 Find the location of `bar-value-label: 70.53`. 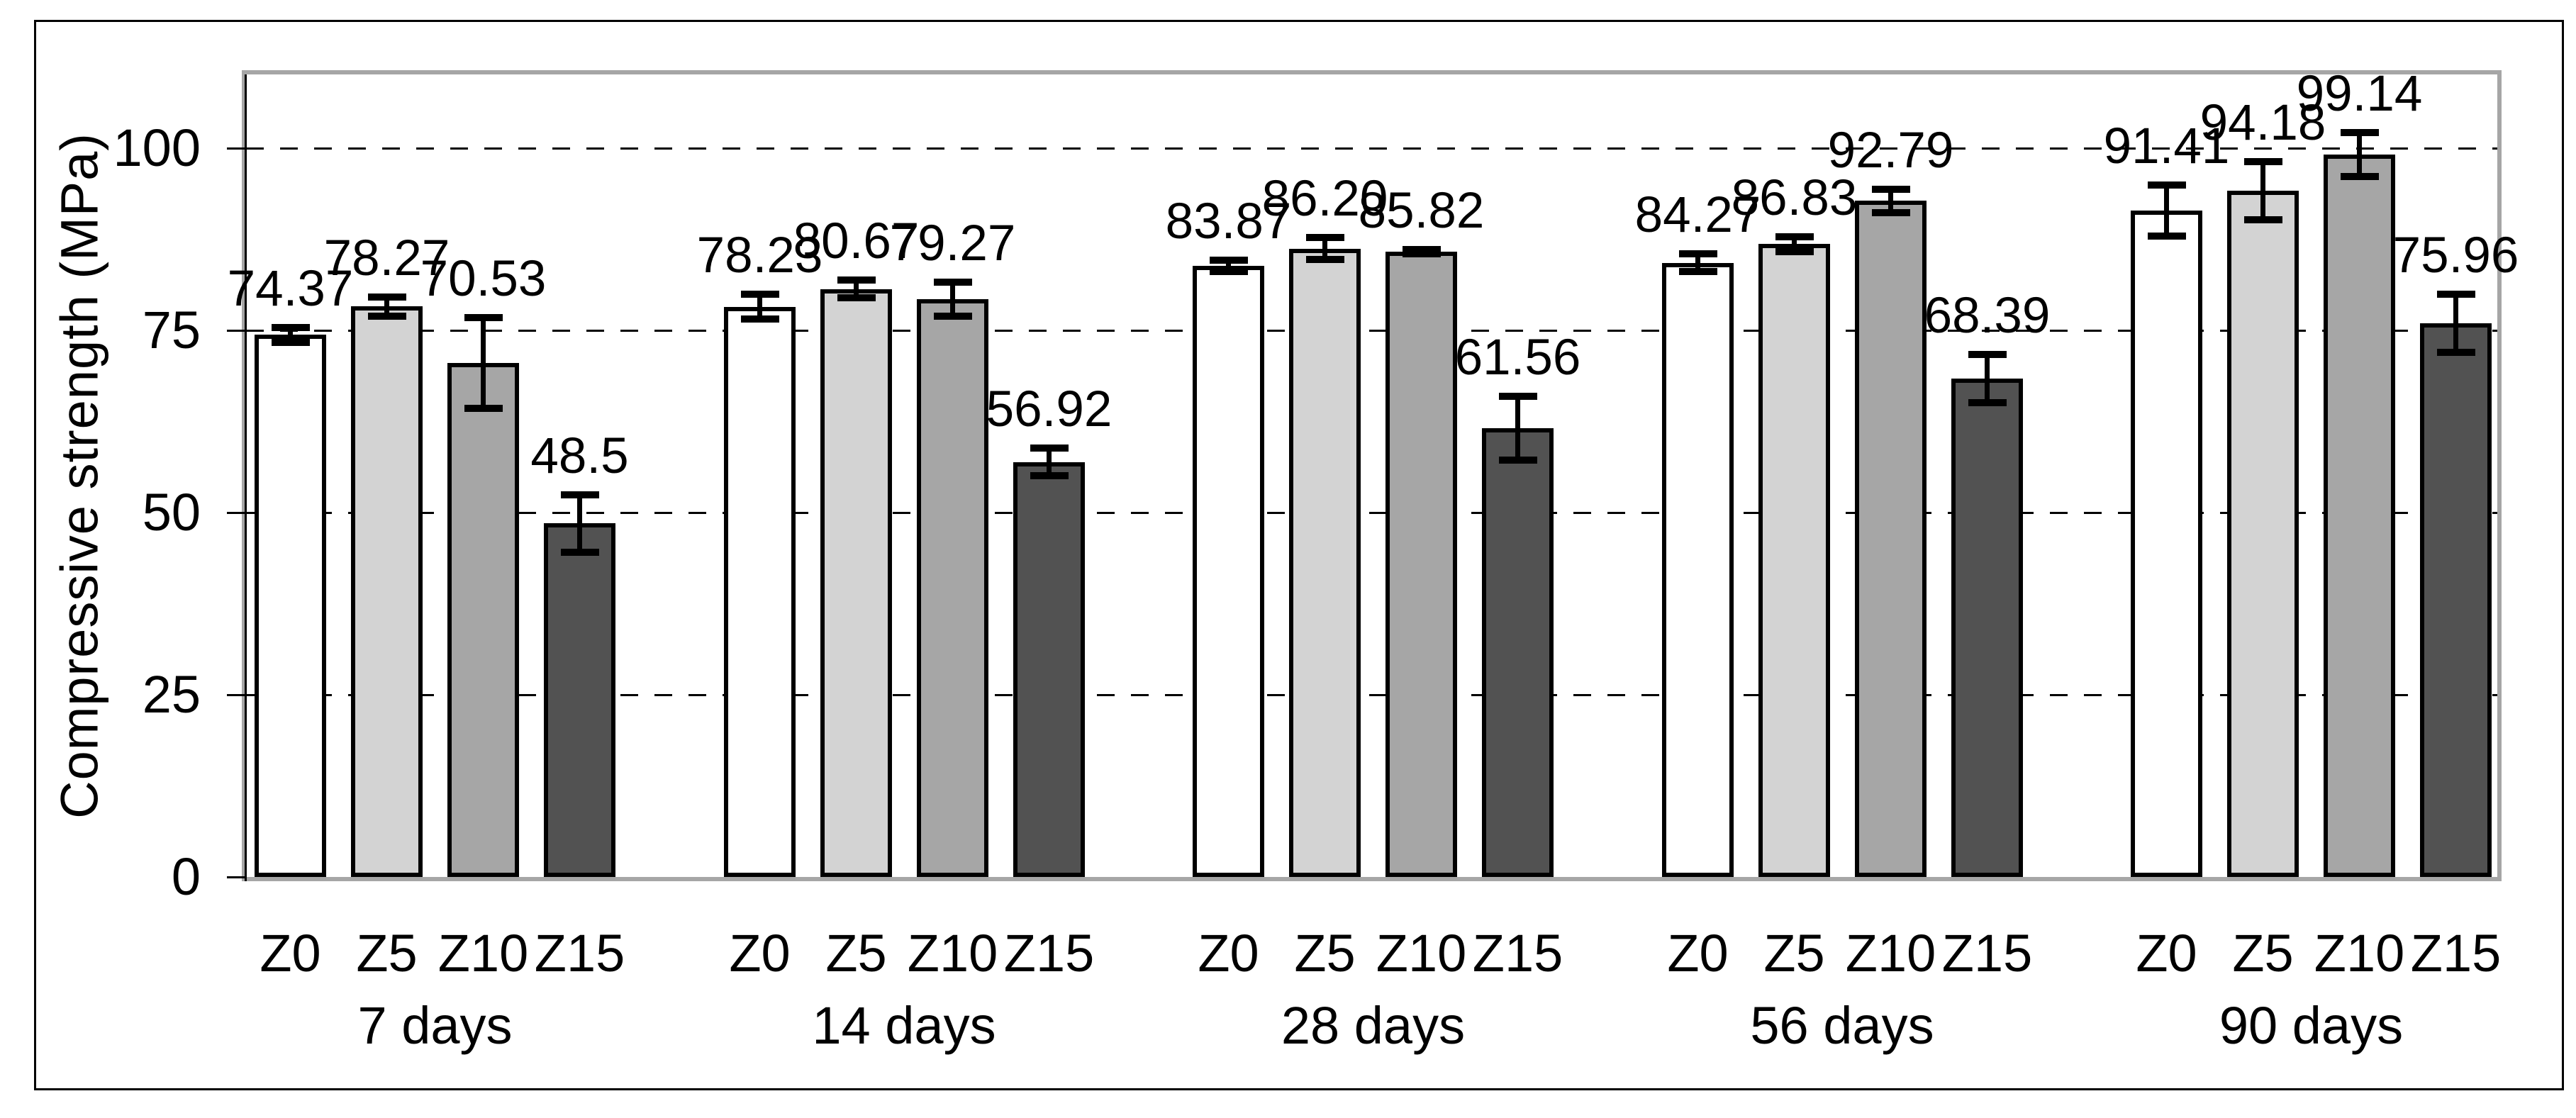

bar-value-label: 70.53 is located at coordinates (483, 279).